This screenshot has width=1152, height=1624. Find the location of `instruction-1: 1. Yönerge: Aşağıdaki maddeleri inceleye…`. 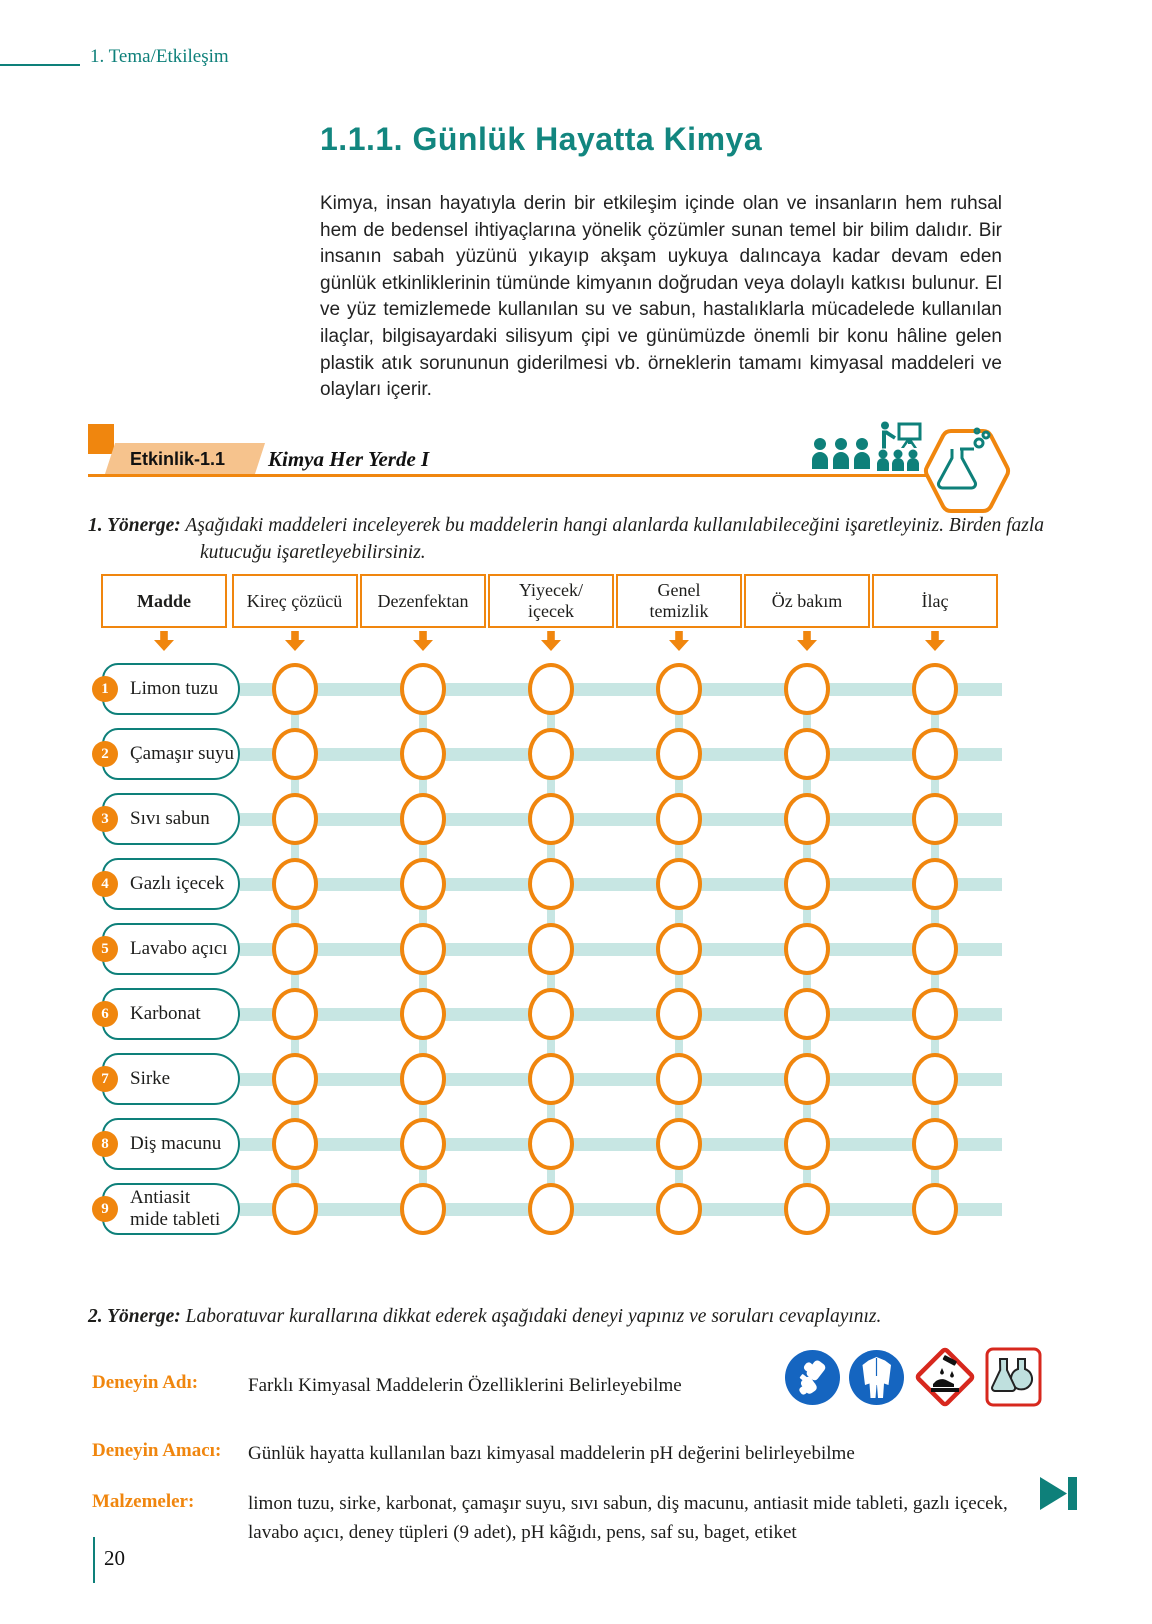

instruction-1: 1. Yönerge: Aşağıdaki maddeleri inceleye… is located at coordinates (578, 539).